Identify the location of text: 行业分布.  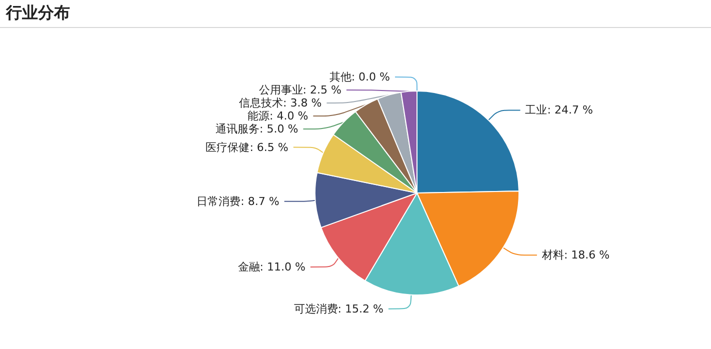
(38, 13).